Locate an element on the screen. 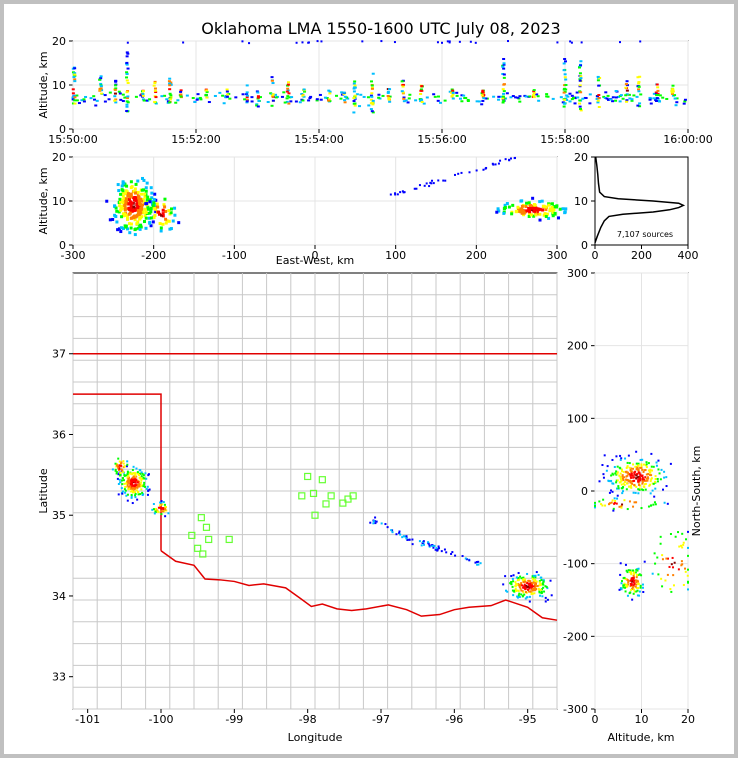 This screenshot has height=758, width=738. time-xtick-label: 15:56:00 is located at coordinates (441, 139).